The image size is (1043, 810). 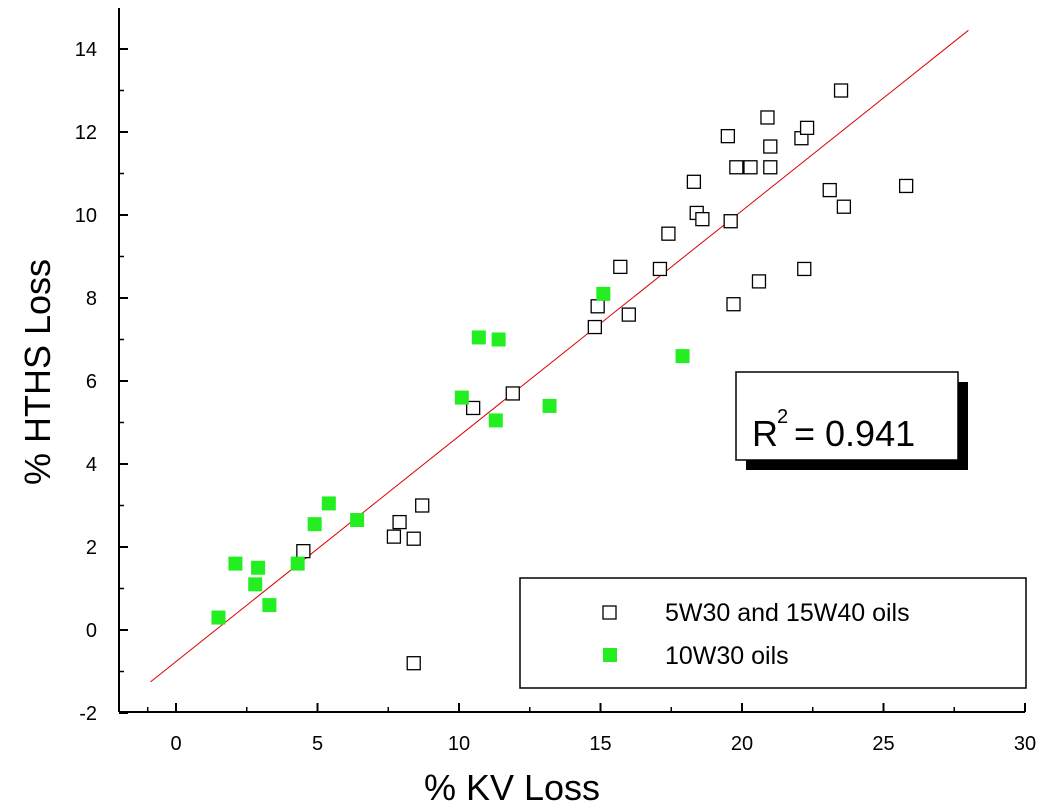 I want to click on legend-marker-filled-square, so click(x=610, y=655).